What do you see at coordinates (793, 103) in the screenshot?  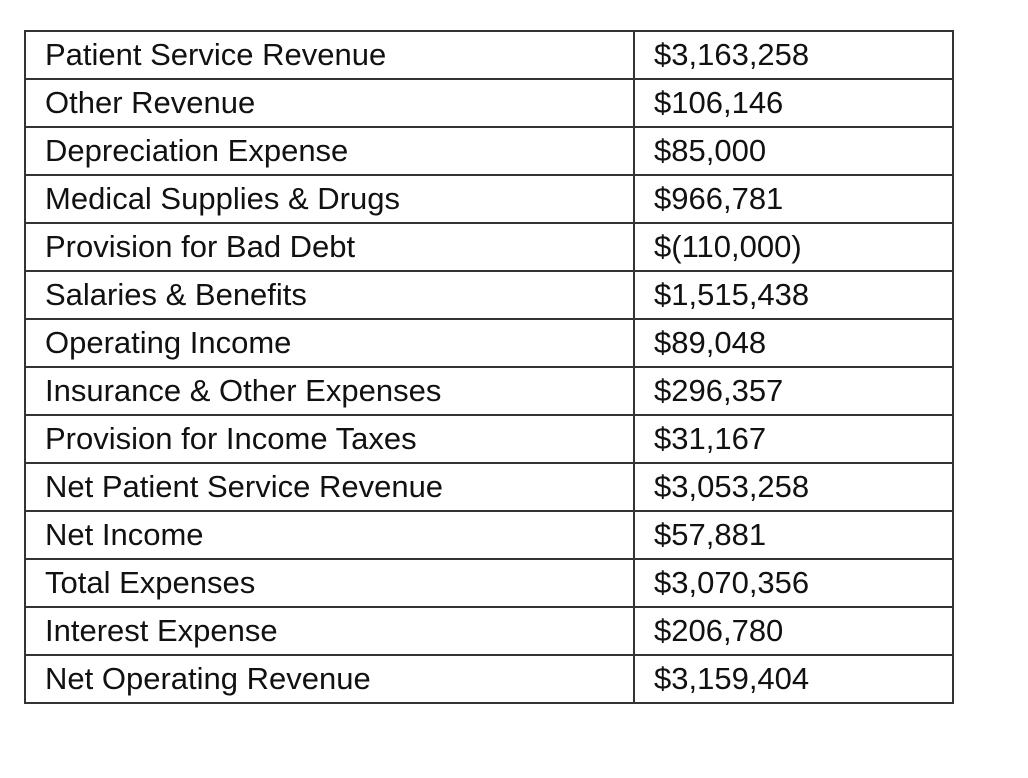 I see `row-value: $106,146` at bounding box center [793, 103].